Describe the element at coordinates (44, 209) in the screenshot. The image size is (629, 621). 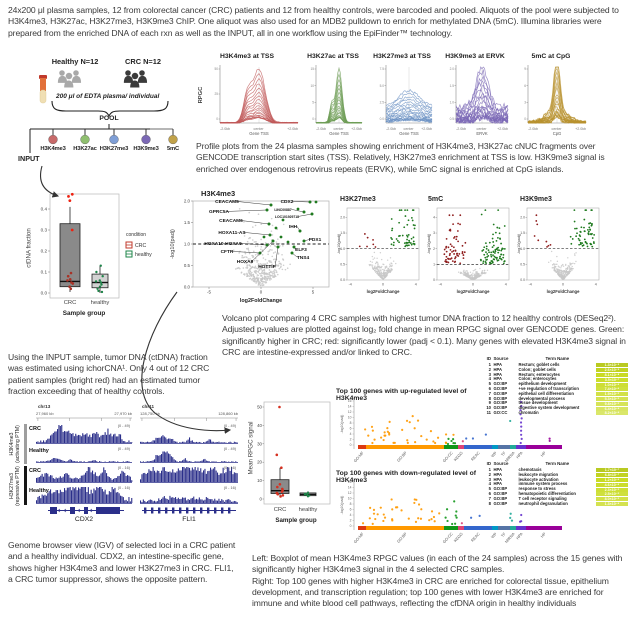
I see `y-tick-label: 0.4` at that location.